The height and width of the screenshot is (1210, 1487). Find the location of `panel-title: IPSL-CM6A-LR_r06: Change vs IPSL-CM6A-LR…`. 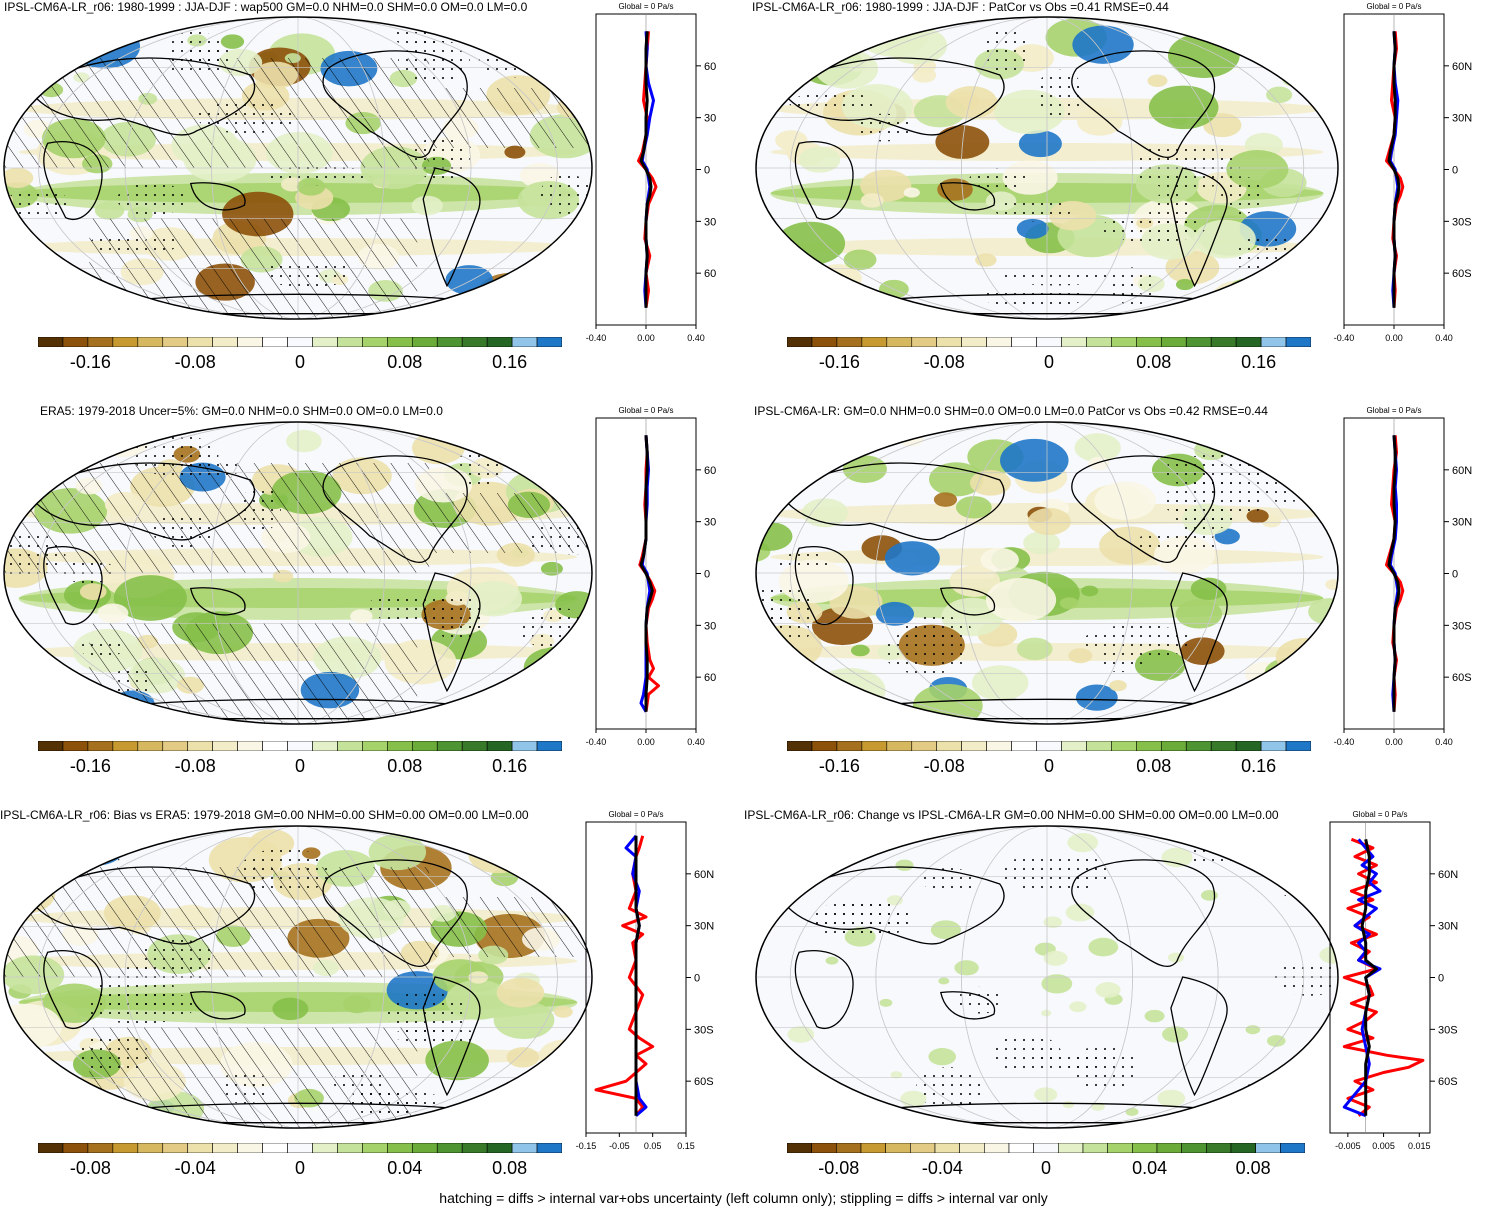

panel-title: IPSL-CM6A-LR_r06: Change vs IPSL-CM6A-LR… is located at coordinates (1011, 815).